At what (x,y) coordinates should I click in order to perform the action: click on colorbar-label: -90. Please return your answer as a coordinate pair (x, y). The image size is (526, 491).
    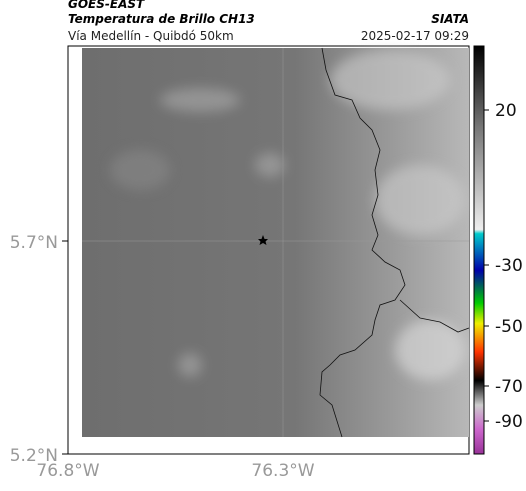
    Looking at the image, I should click on (509, 422).